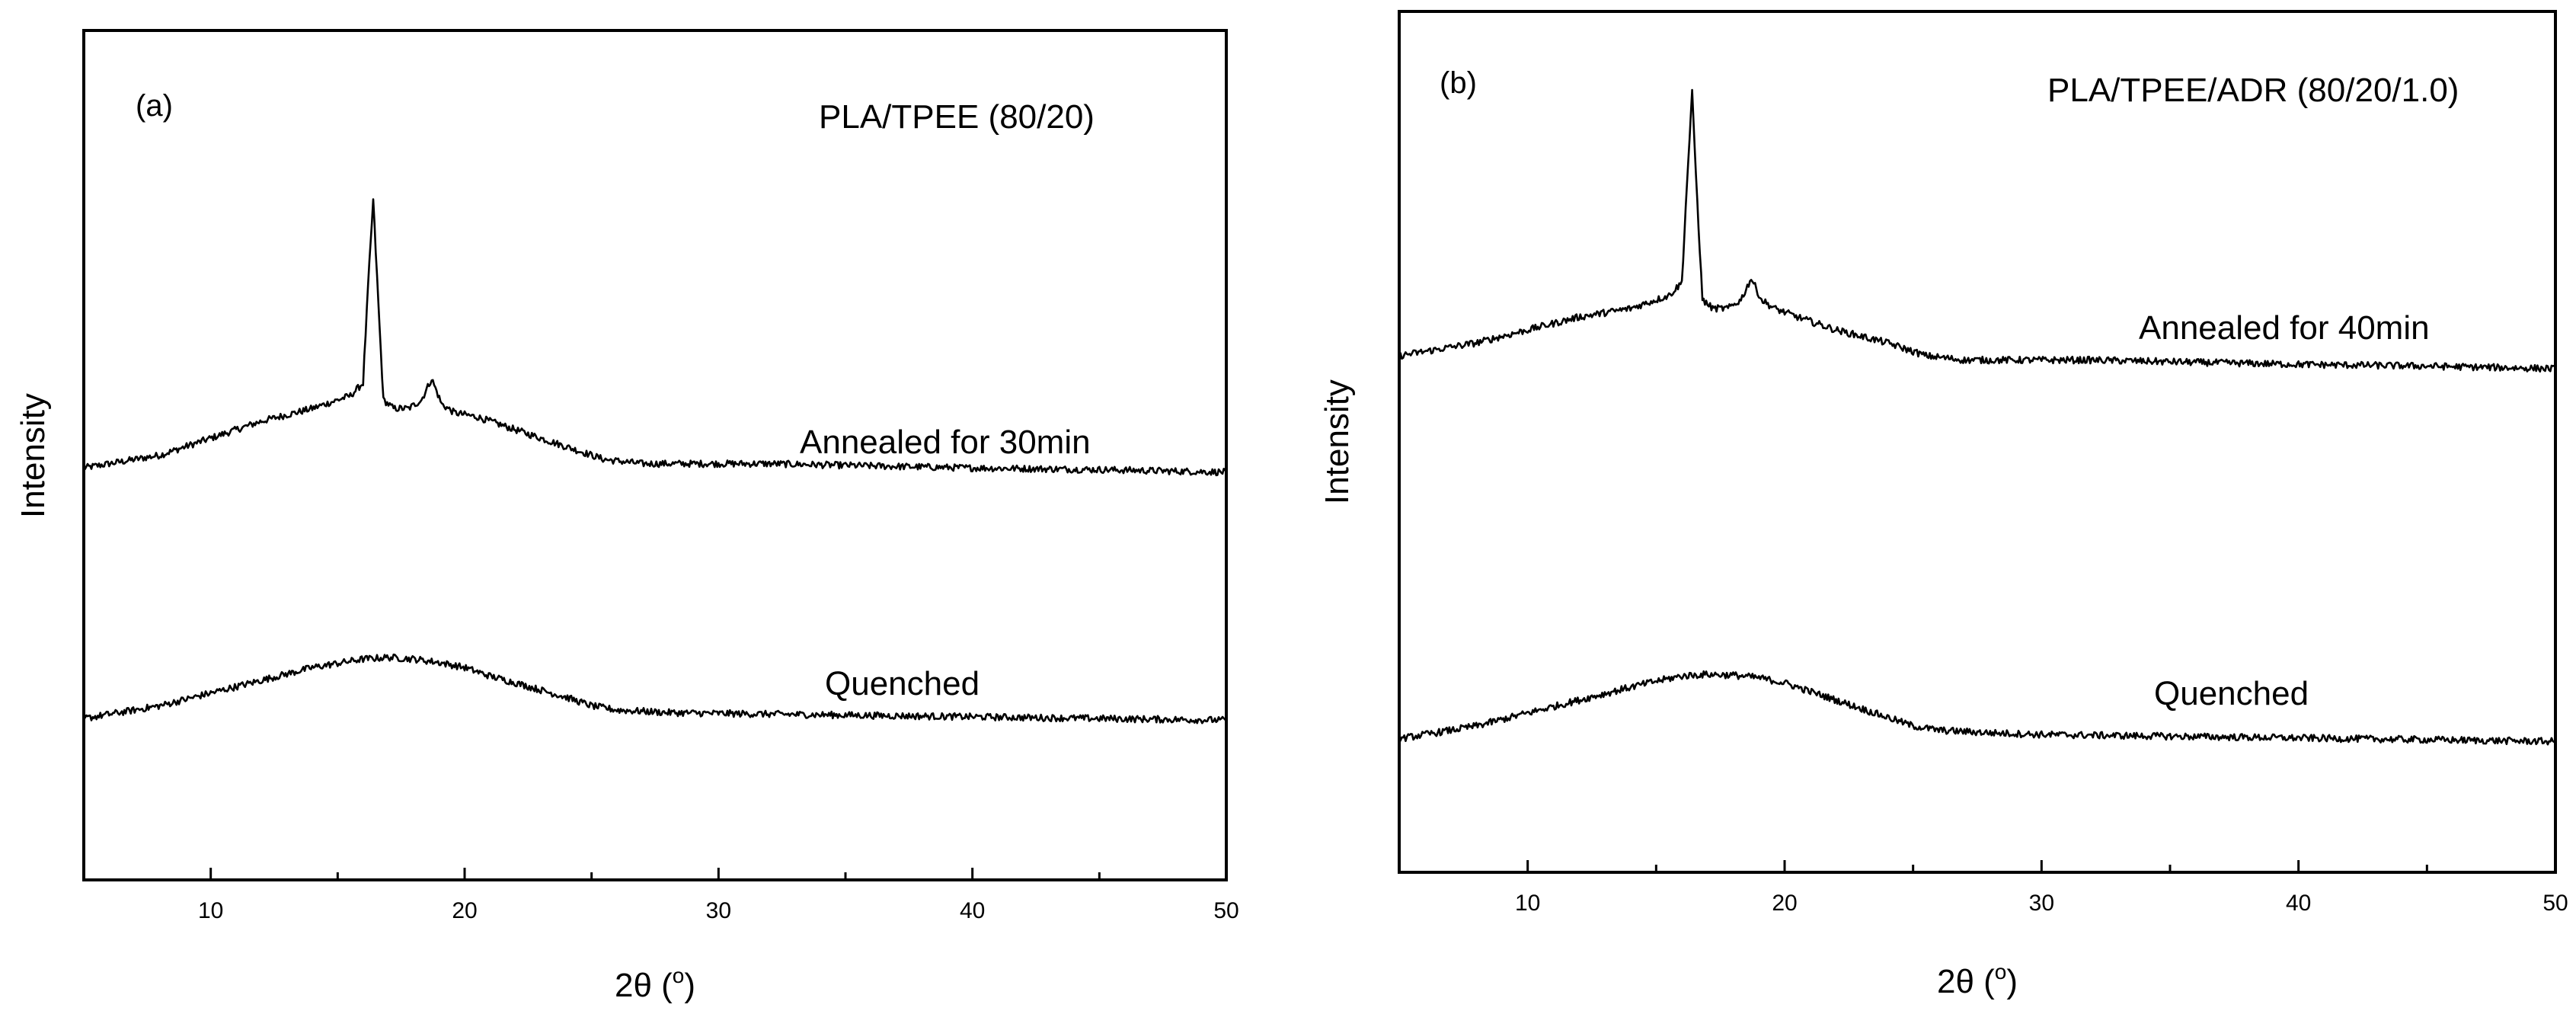  What do you see at coordinates (2001, 972) in the screenshot?
I see `panel-b-x-axis-title-sup: o` at bounding box center [2001, 972].